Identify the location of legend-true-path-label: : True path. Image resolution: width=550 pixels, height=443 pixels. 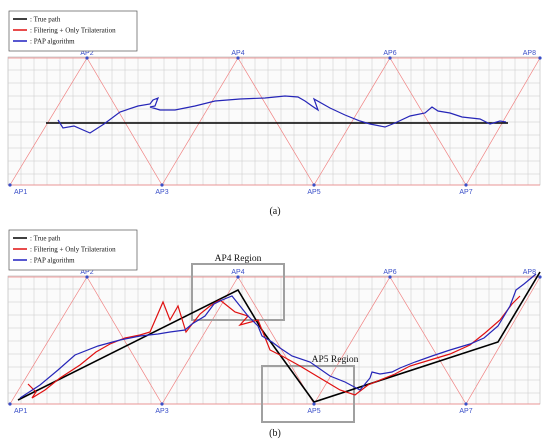
(45, 20).